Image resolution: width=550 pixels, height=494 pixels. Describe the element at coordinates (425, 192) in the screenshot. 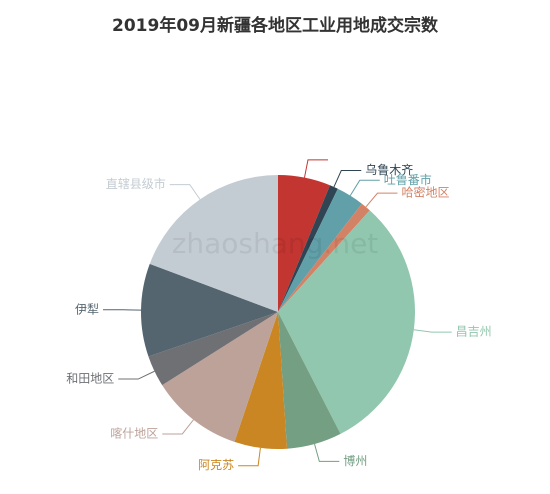

I see `slice-label: 哈密地区` at that location.